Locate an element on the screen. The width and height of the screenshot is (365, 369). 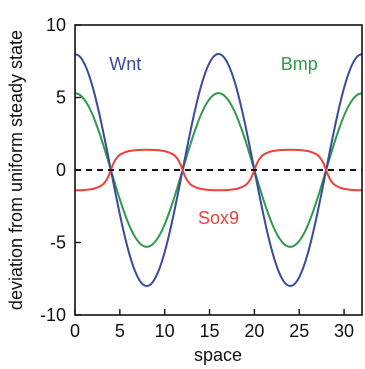
x-tick-label: 0 is located at coordinates (75, 331).